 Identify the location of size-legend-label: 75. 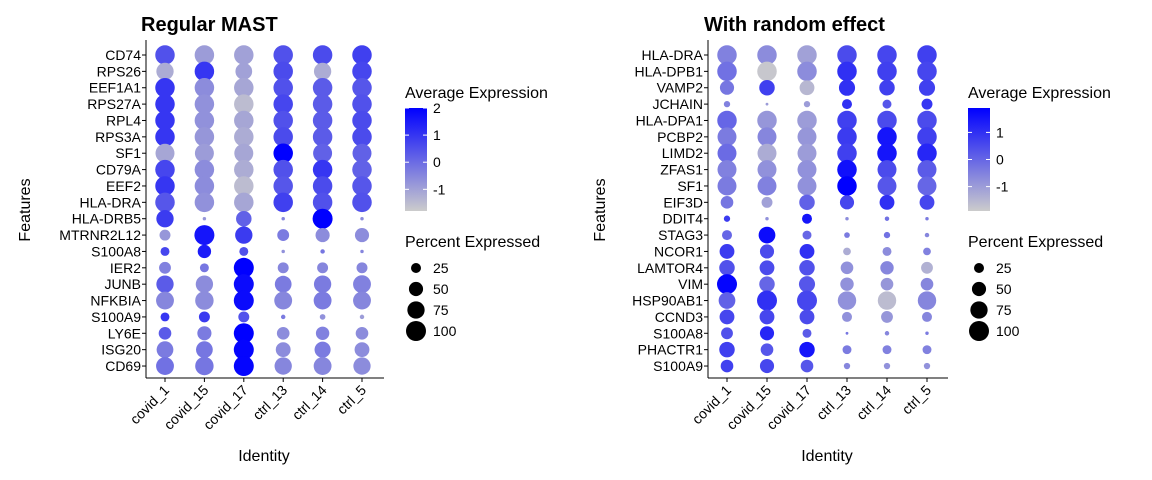
(1004, 310).